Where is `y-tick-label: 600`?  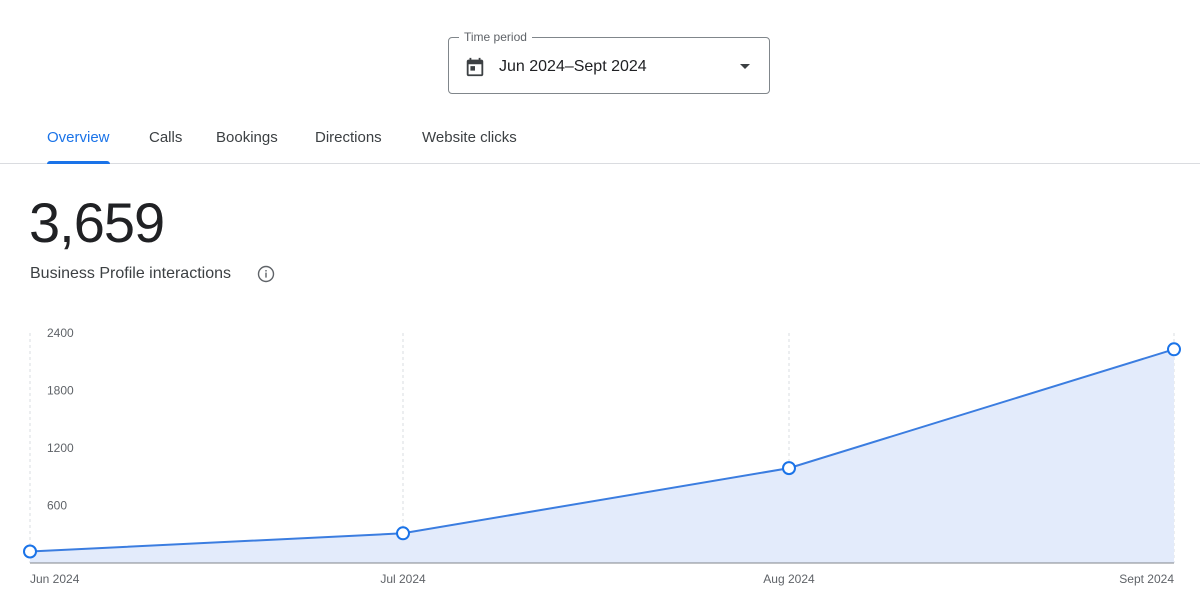 y-tick-label: 600 is located at coordinates (57, 506).